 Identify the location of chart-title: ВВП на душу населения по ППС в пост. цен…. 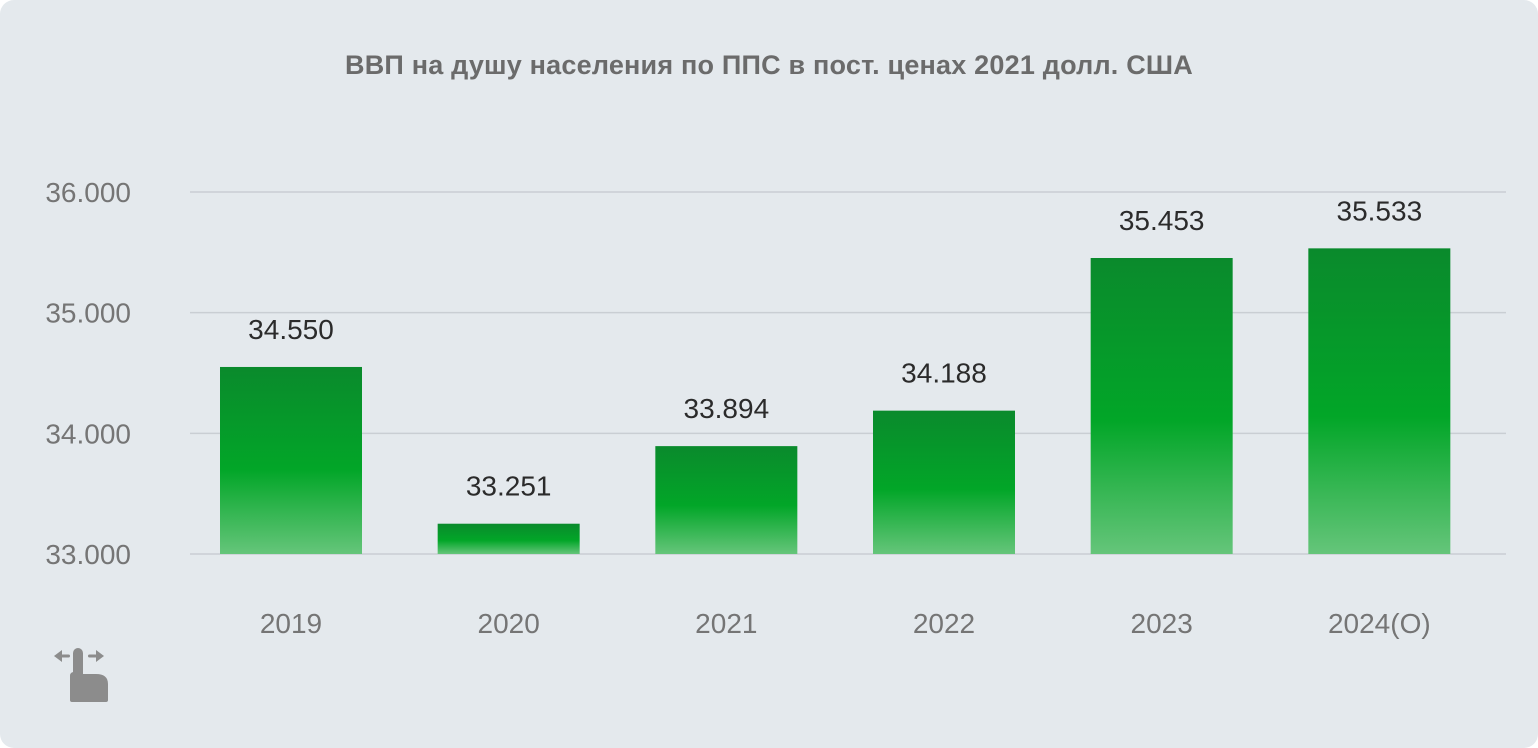
(769, 65).